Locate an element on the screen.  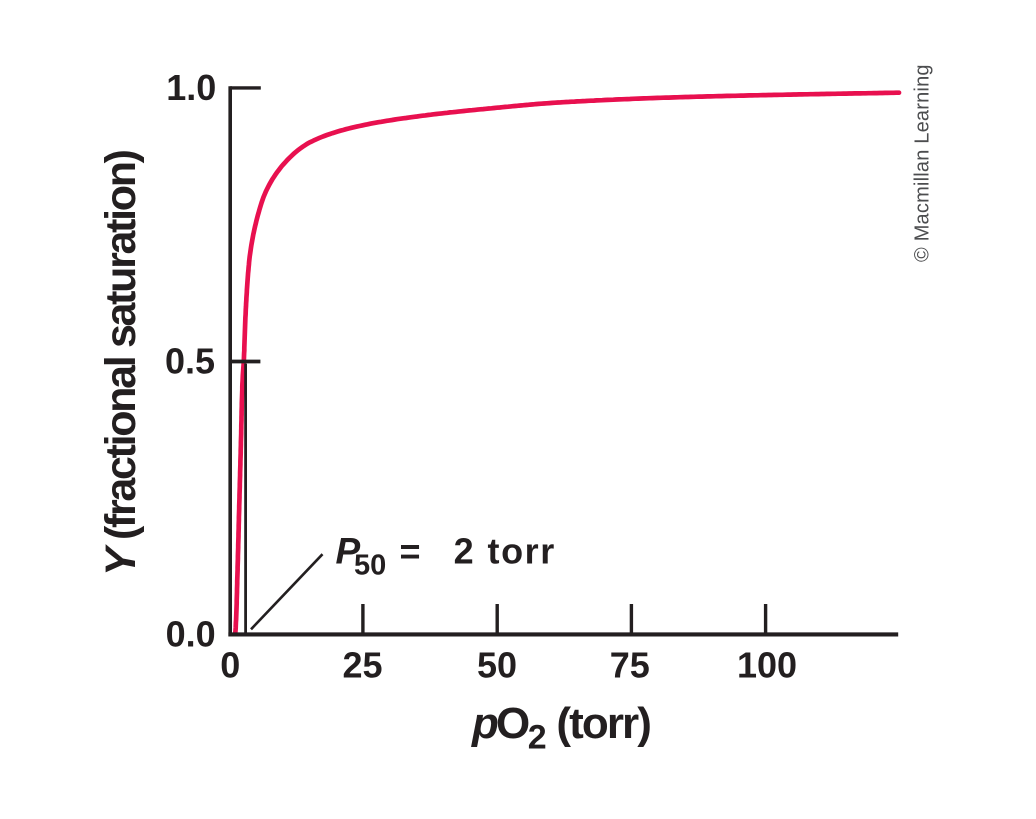
svg-text: (torr) is located at coordinates (604, 723).